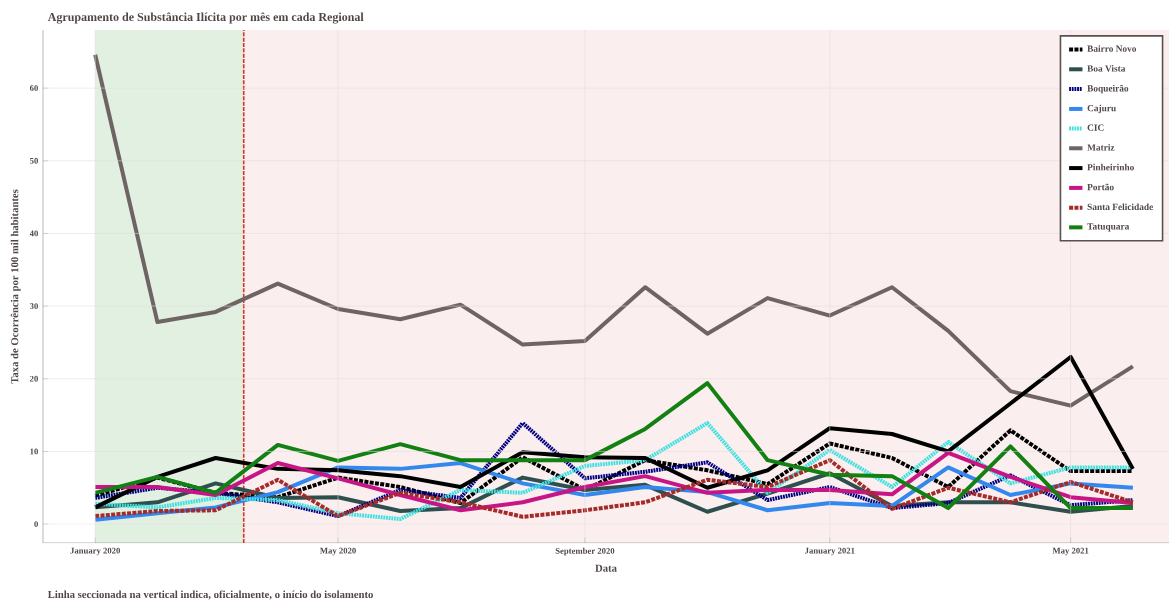 This screenshot has height=602, width=1169. I want to click on legend-label: Santa Felicidade, so click(1120, 207).